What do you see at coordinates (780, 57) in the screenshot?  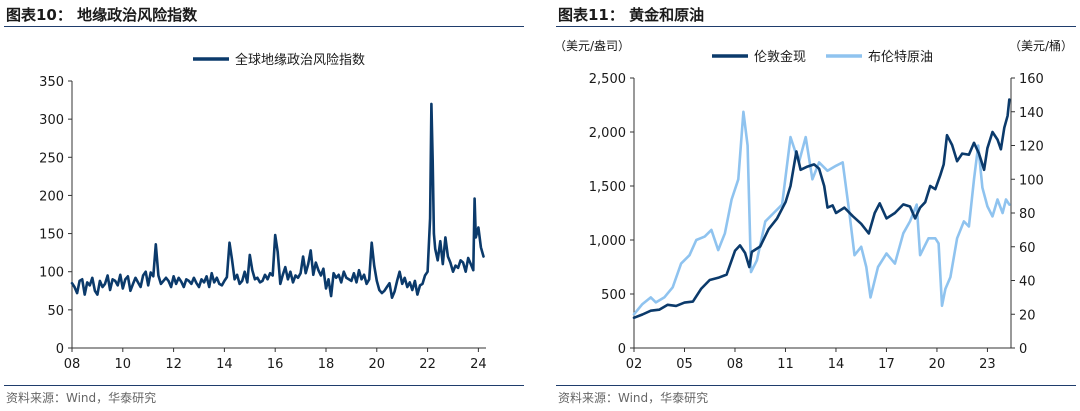 I see `legend-label: 伦敦金现` at bounding box center [780, 57].